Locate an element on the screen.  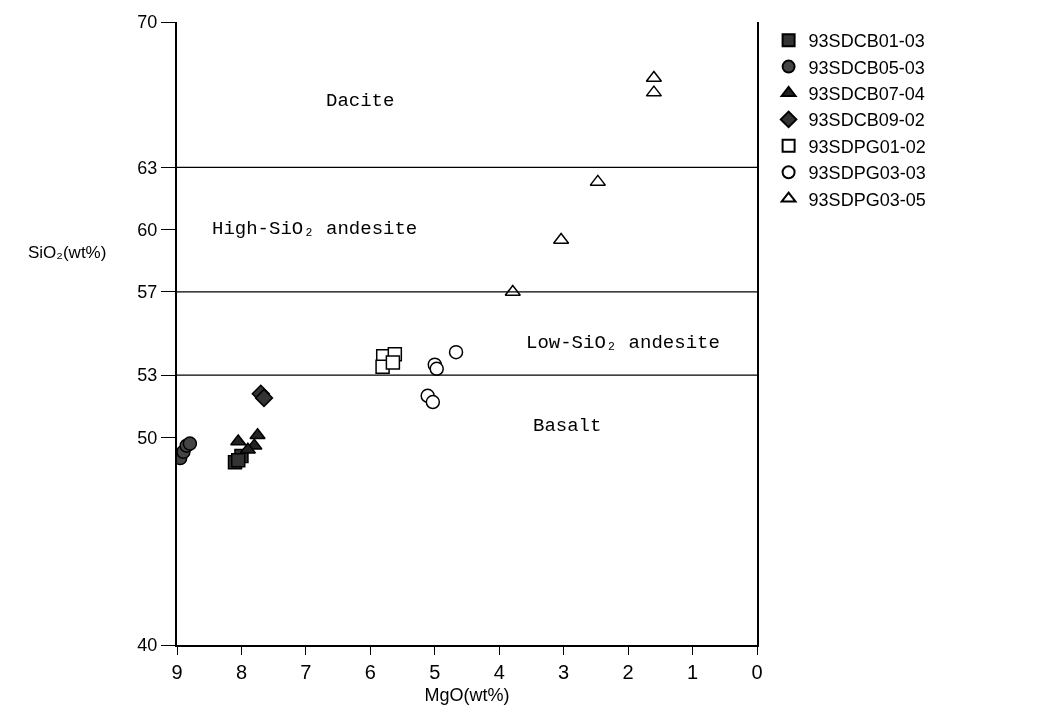
x-tick-label: 8 is located at coordinates (241, 672).